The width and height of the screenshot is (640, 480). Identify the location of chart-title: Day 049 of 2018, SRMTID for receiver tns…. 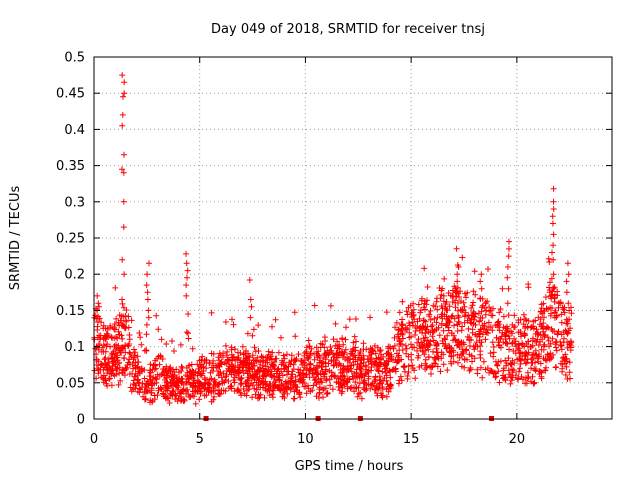
(348, 29).